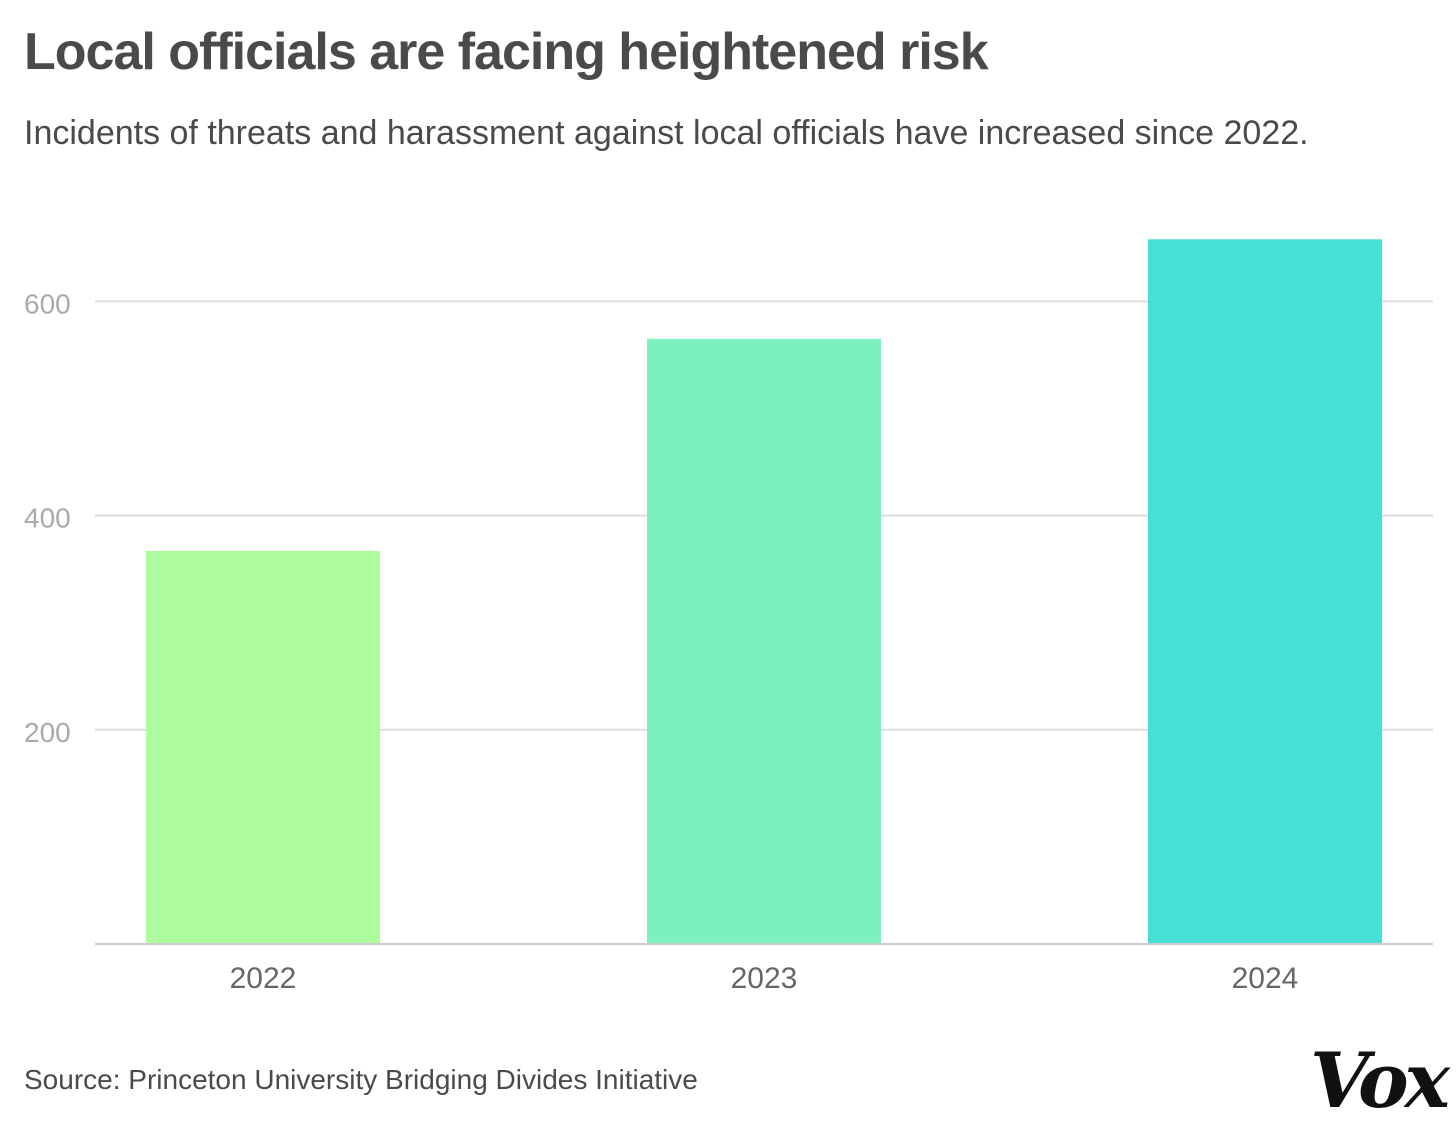 This screenshot has width=1456, height=1139. I want to click on x-tick-label-2024: 2024, so click(1265, 978).